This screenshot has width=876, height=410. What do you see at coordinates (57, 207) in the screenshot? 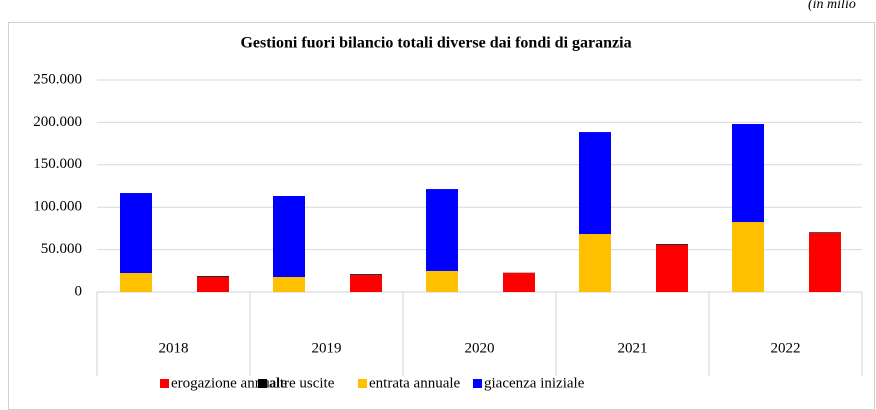
I see `y-tick-label: 100.000` at bounding box center [57, 207].